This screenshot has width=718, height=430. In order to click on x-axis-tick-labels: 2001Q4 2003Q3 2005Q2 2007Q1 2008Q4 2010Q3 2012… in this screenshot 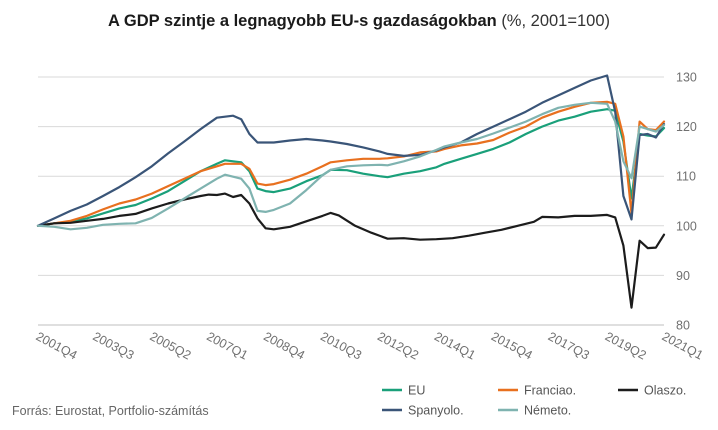, I will do `click(370, 345)`.